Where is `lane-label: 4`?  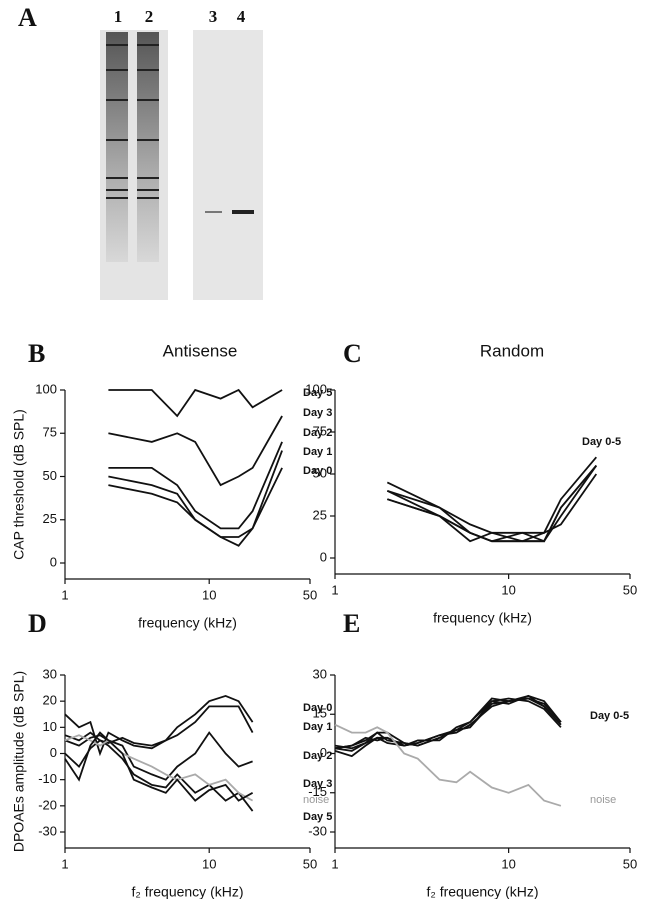
lane-label: 4 is located at coordinates (241, 16).